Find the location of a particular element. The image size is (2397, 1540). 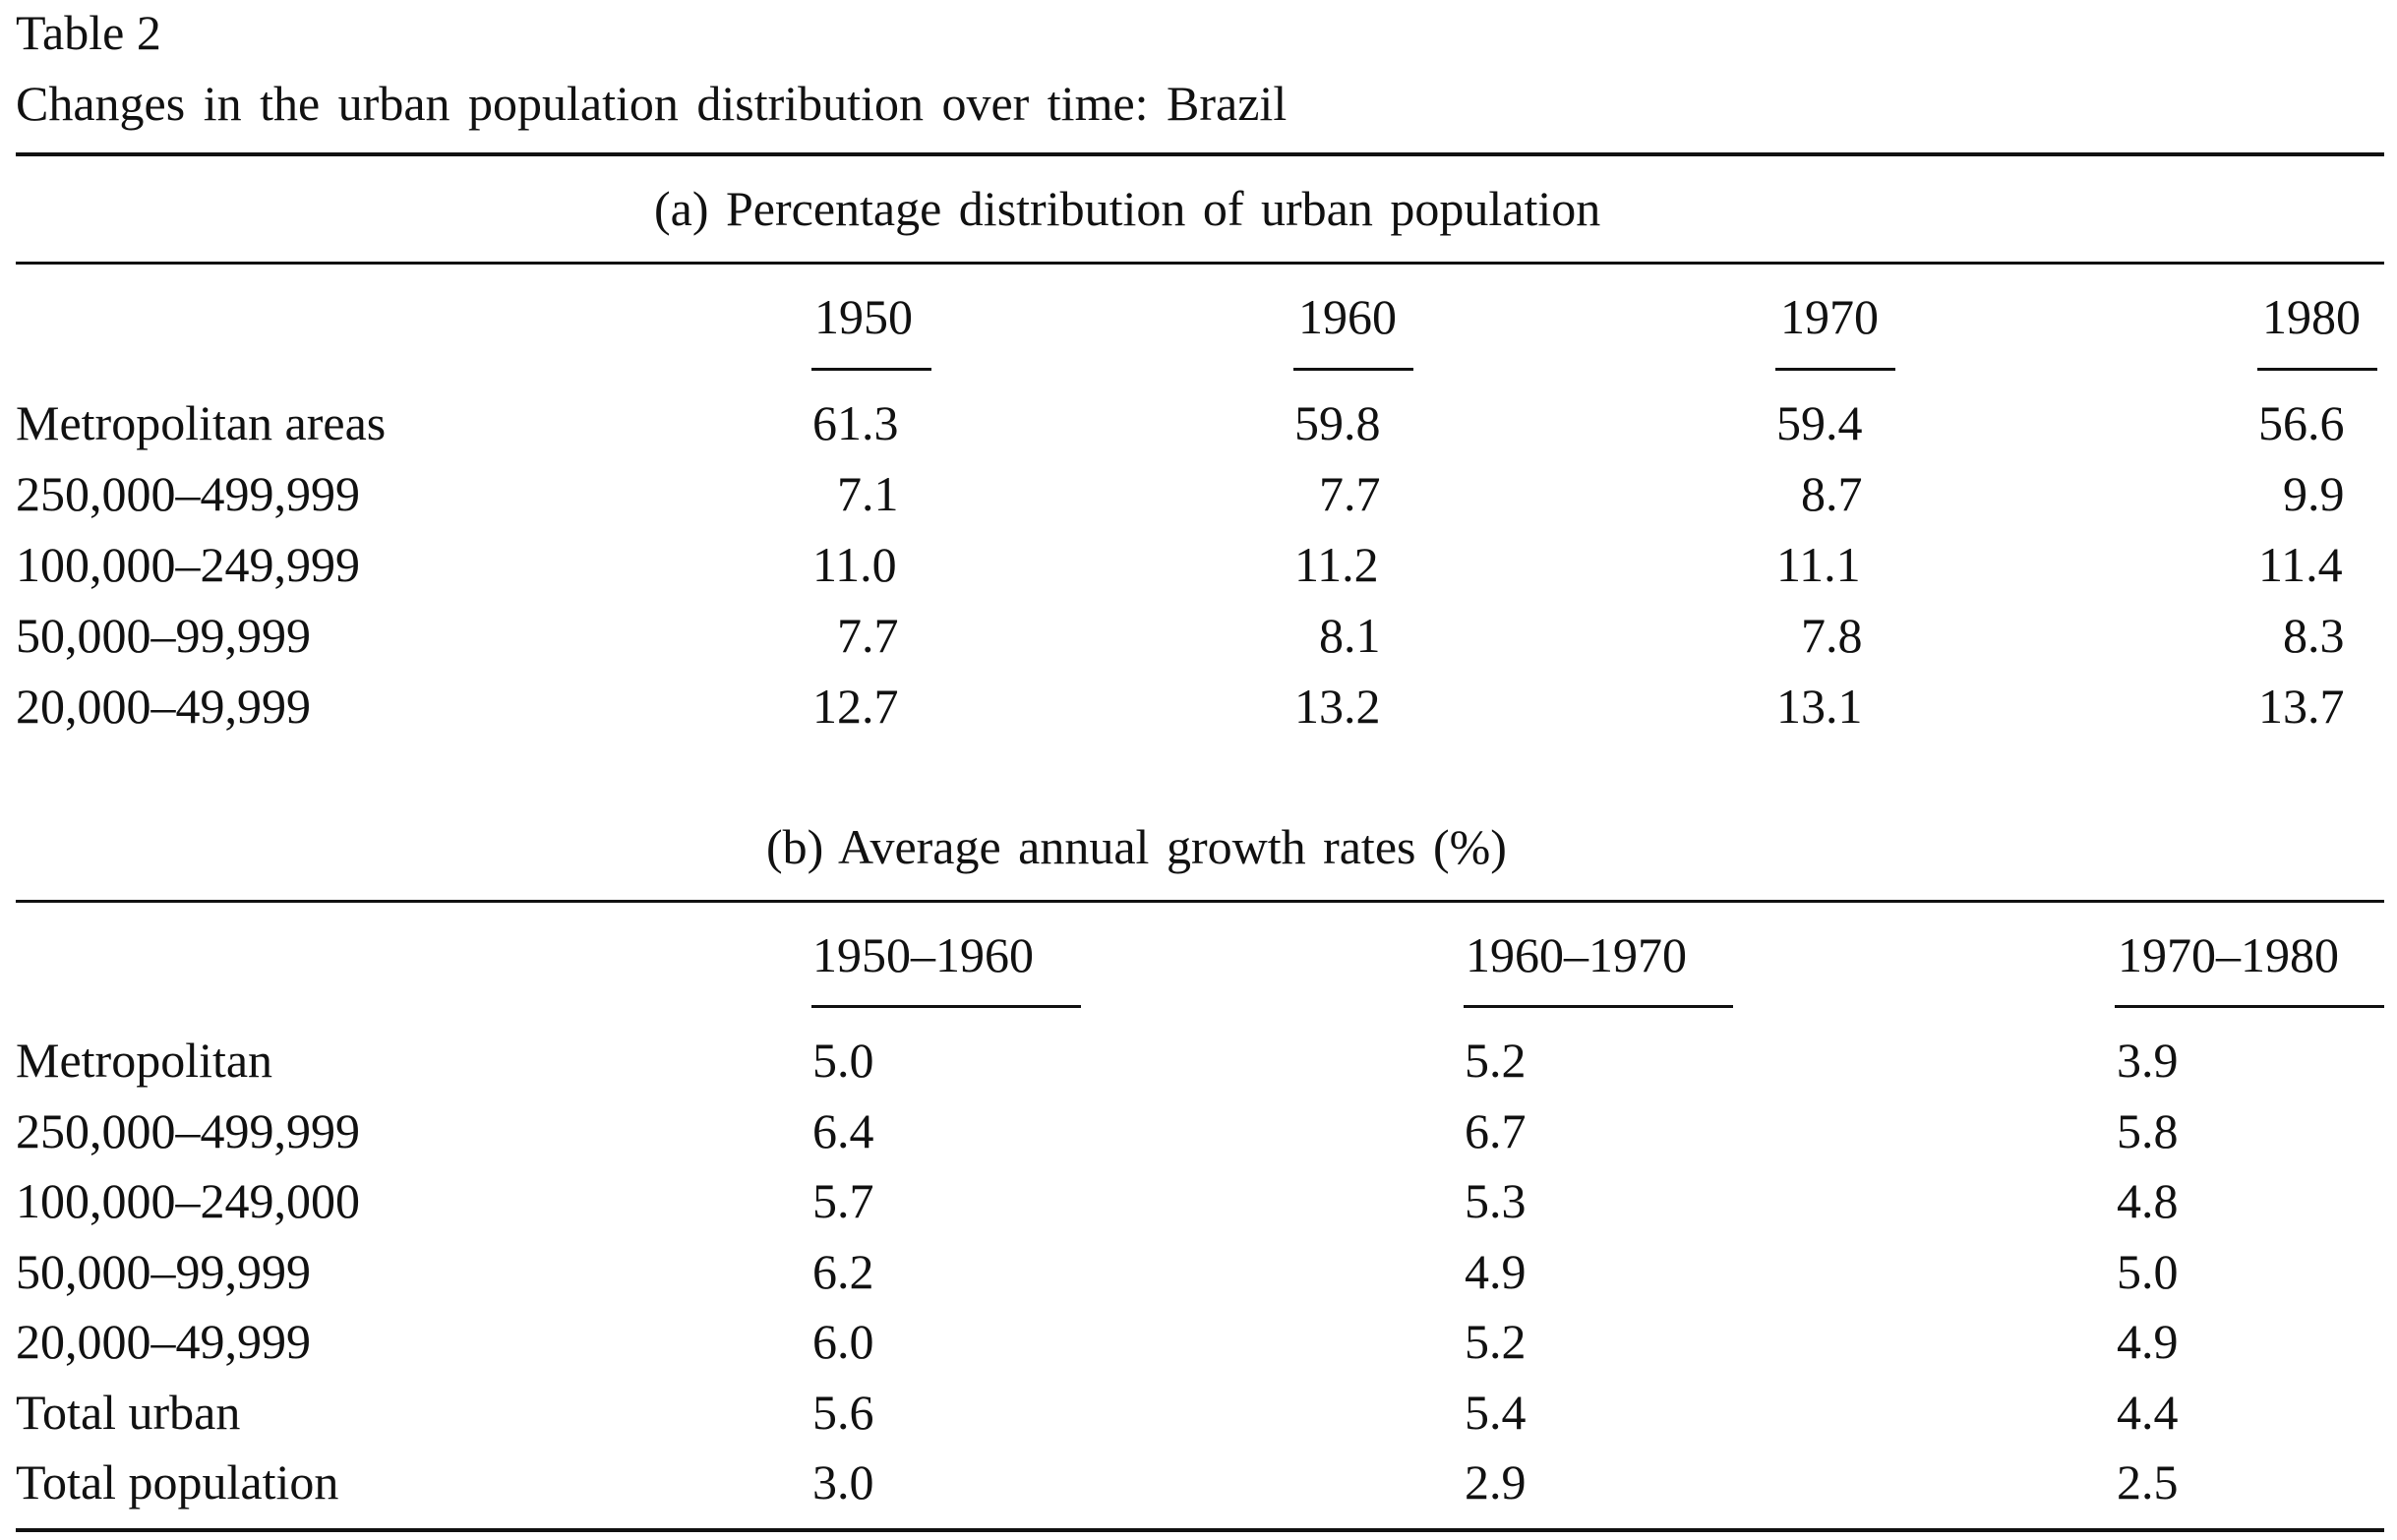

panel-a-year-header: 1960 is located at coordinates (1347, 317).